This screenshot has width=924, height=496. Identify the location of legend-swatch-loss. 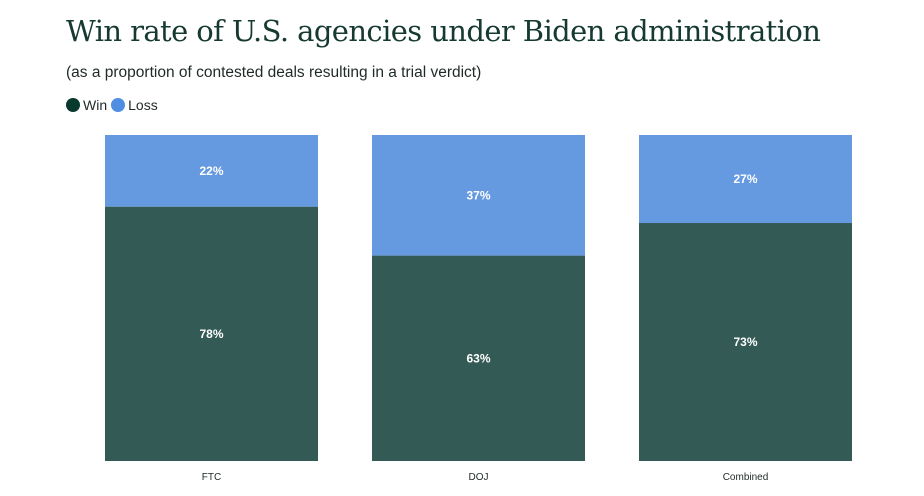
(118, 105).